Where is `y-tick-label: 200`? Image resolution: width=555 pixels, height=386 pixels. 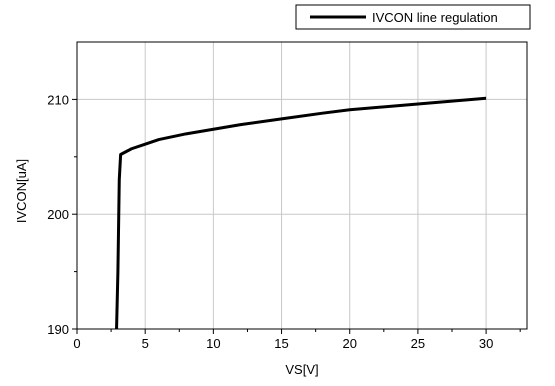 y-tick-label: 200 is located at coordinates (58, 214).